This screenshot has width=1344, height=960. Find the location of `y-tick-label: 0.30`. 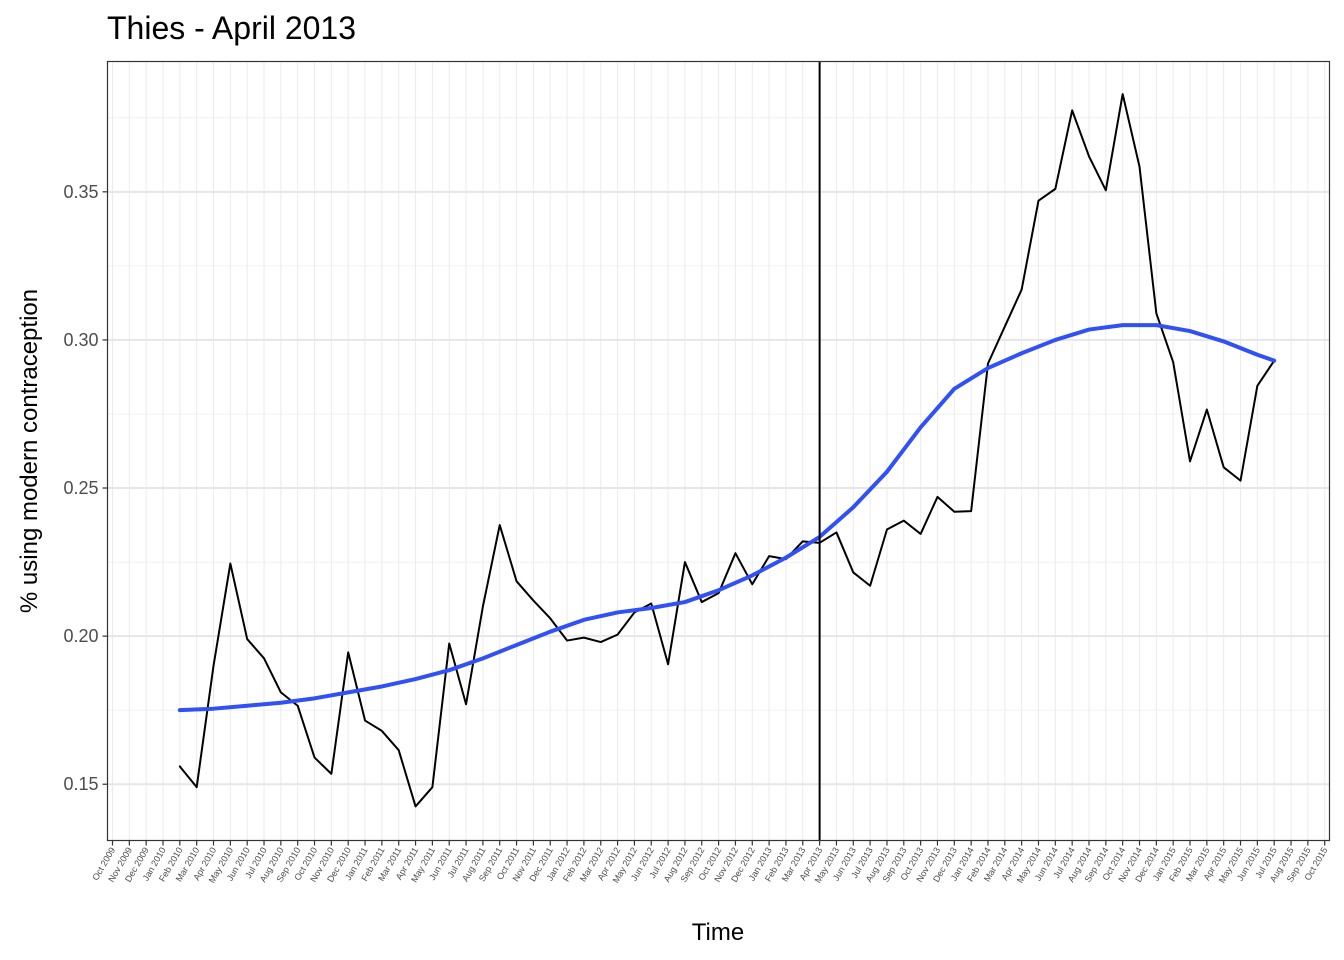

y-tick-label: 0.30 is located at coordinates (80, 340).